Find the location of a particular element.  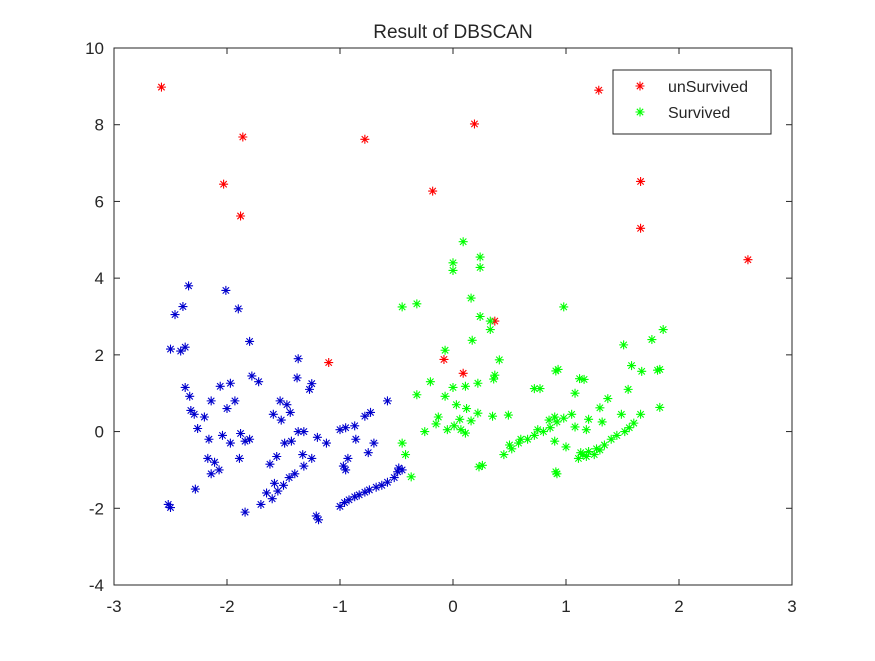

y-tick-label: -4 is located at coordinates (96, 585).